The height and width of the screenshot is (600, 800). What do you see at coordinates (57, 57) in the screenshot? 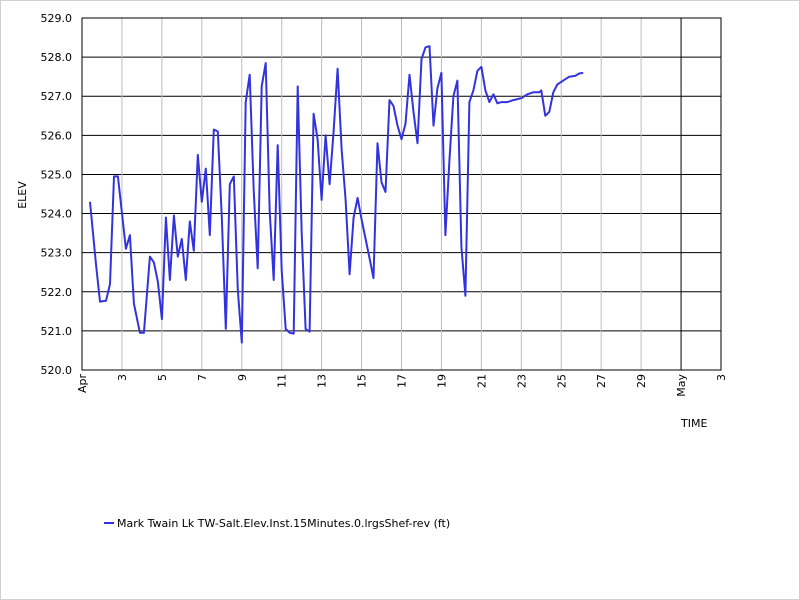
I see `y-tick-label: 528.0` at bounding box center [57, 57].